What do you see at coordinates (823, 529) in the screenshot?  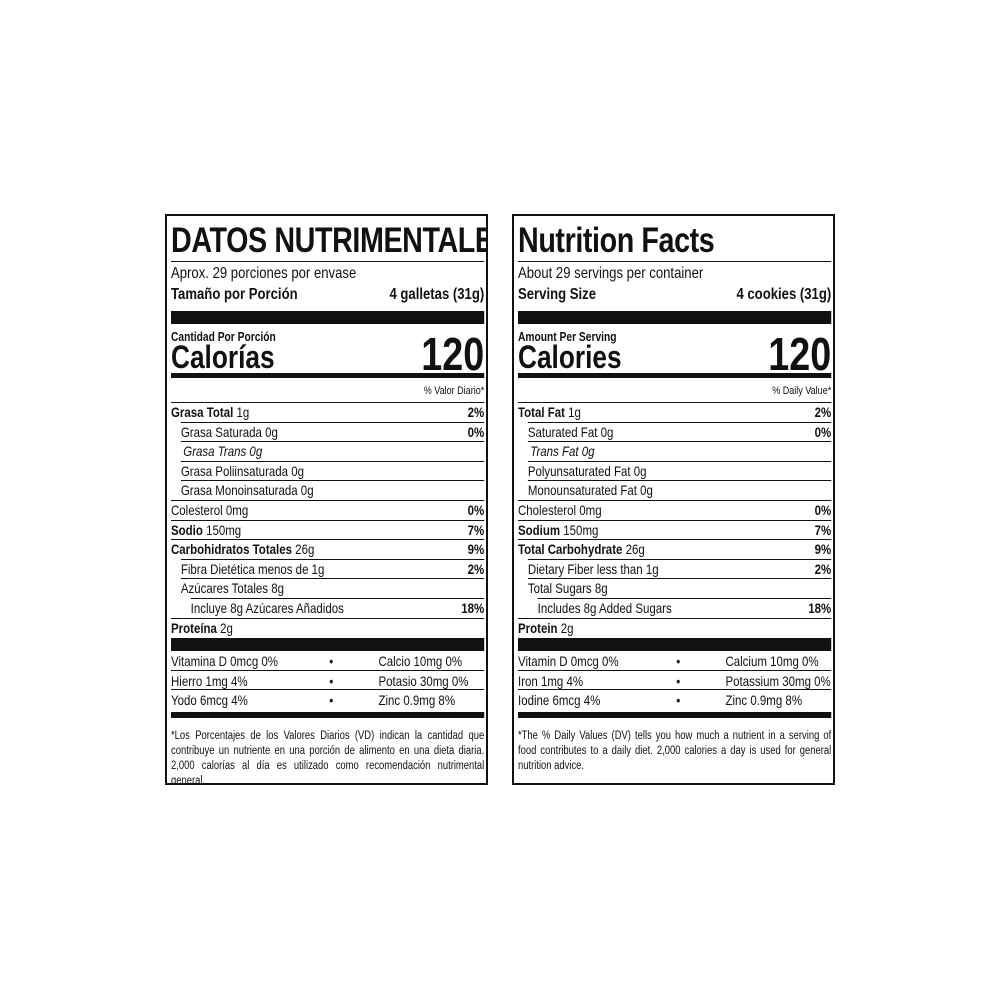 I see `daily-value: 7%` at bounding box center [823, 529].